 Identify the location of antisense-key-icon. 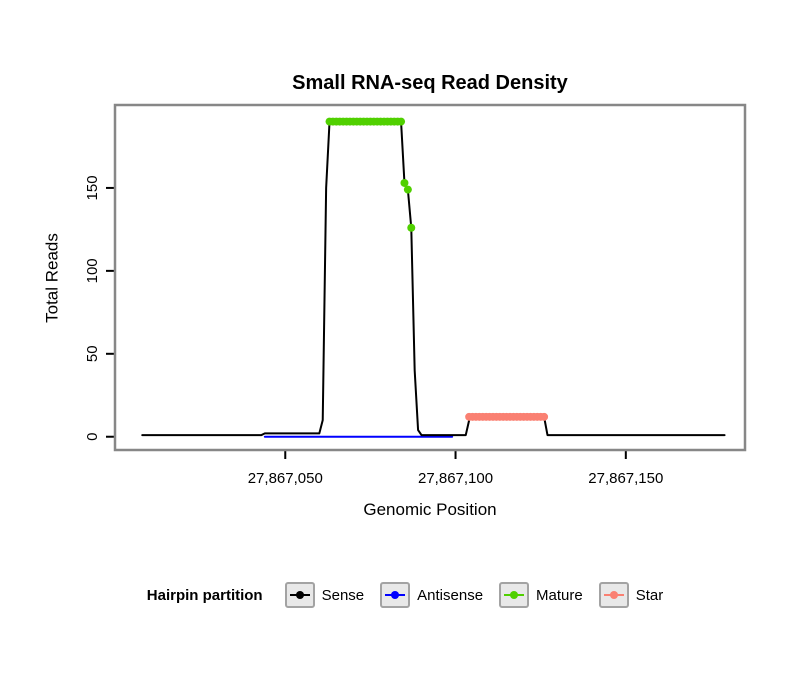
(395, 595).